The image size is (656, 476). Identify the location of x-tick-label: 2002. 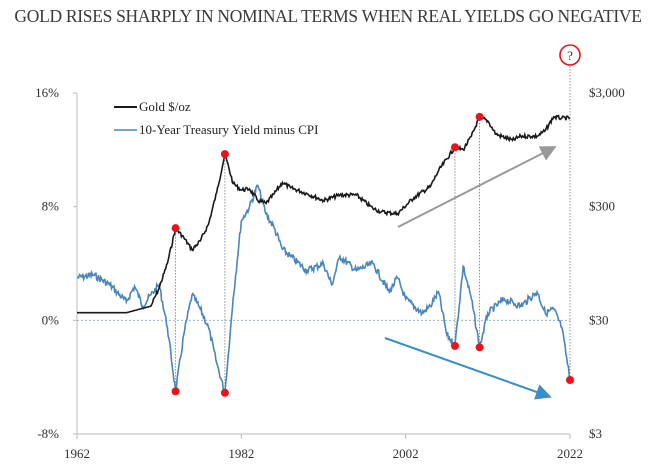
(406, 453).